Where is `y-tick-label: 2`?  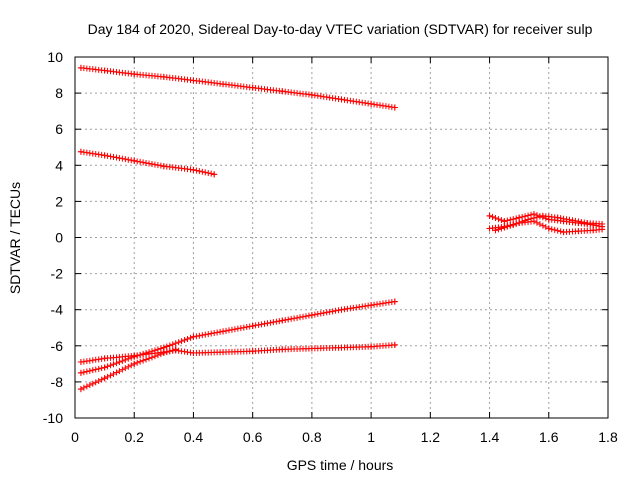 y-tick-label: 2 is located at coordinates (59, 201).